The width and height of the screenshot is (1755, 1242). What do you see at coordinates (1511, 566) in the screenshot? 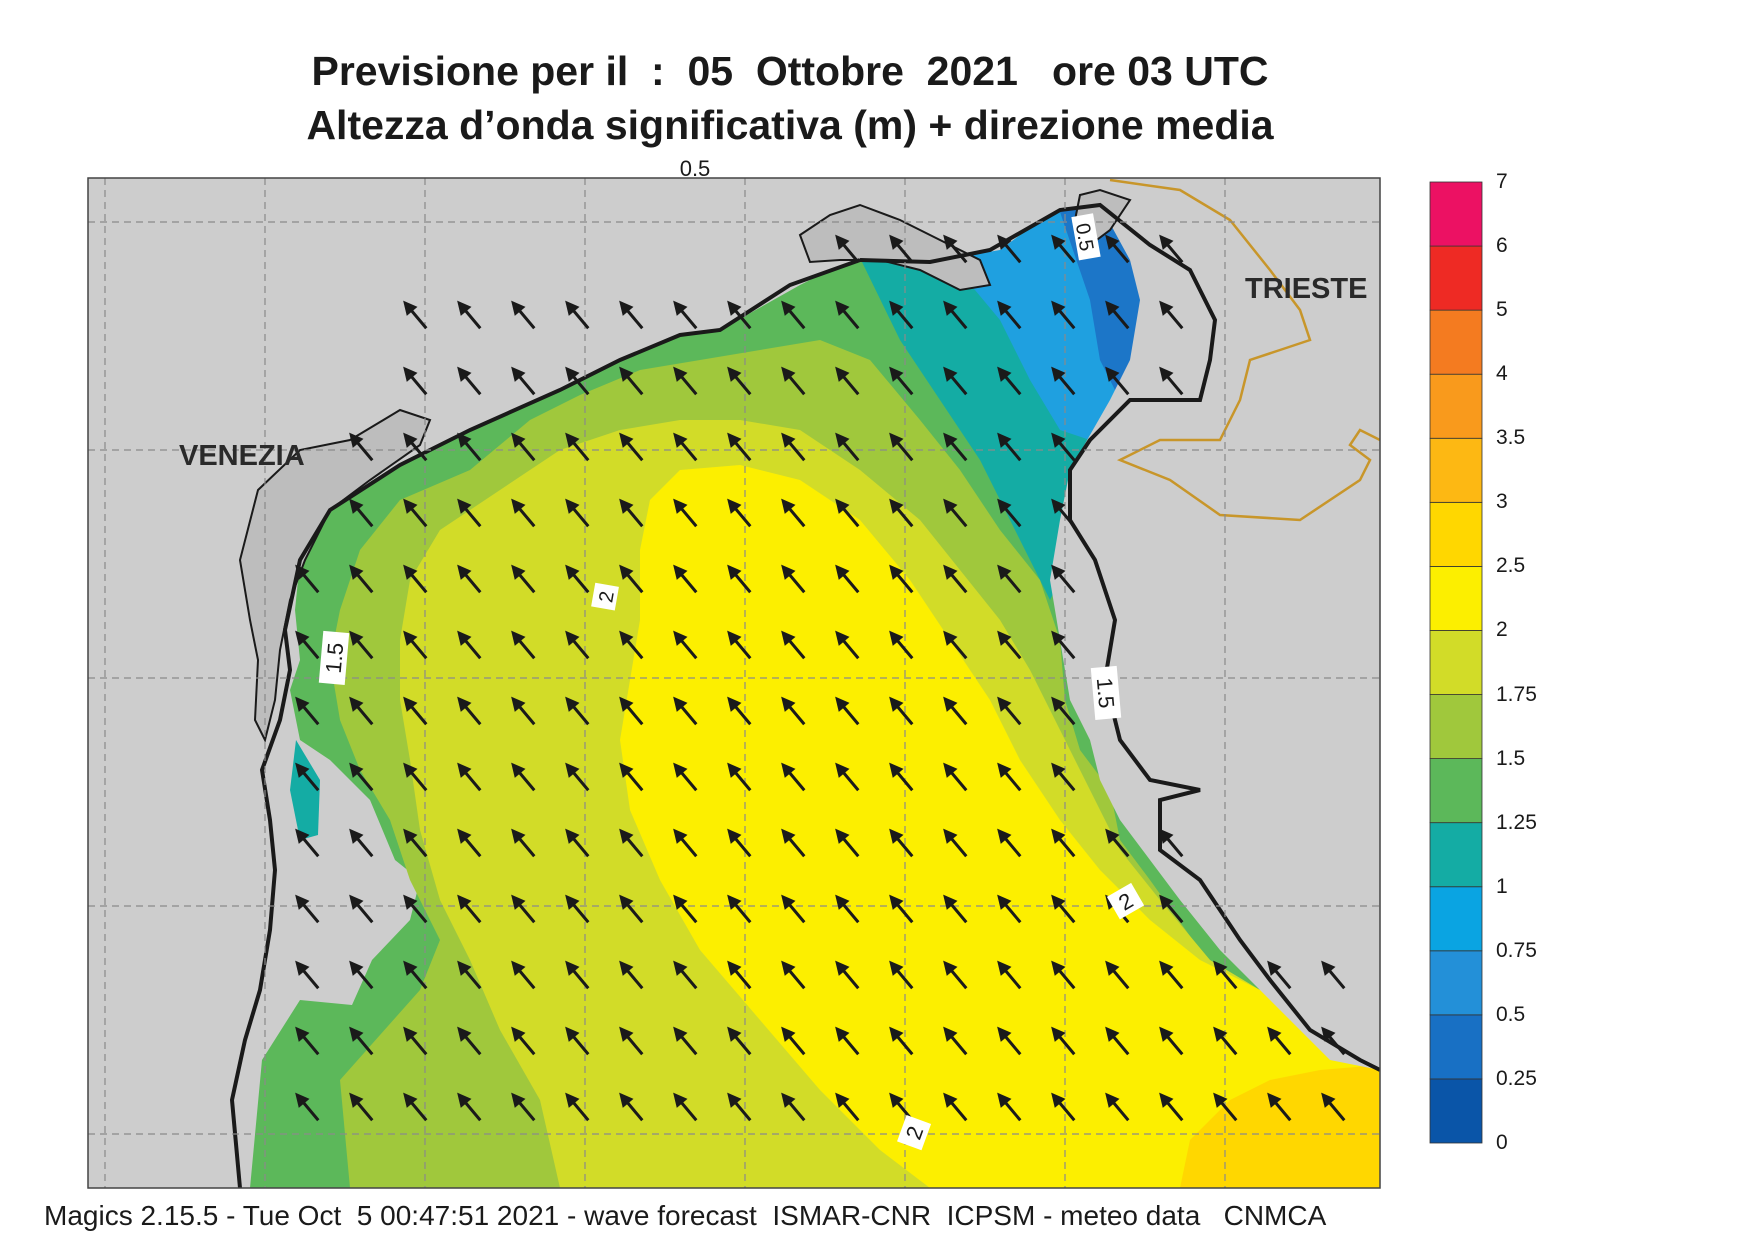
I see `colorbar-label: 2.5` at bounding box center [1511, 566].